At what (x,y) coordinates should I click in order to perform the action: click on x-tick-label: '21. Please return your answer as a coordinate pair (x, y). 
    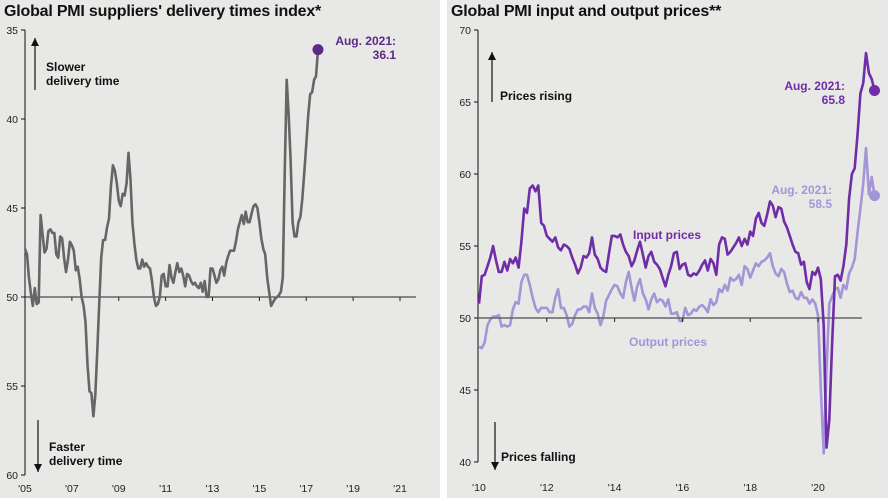
    Looking at the image, I should click on (400, 489).